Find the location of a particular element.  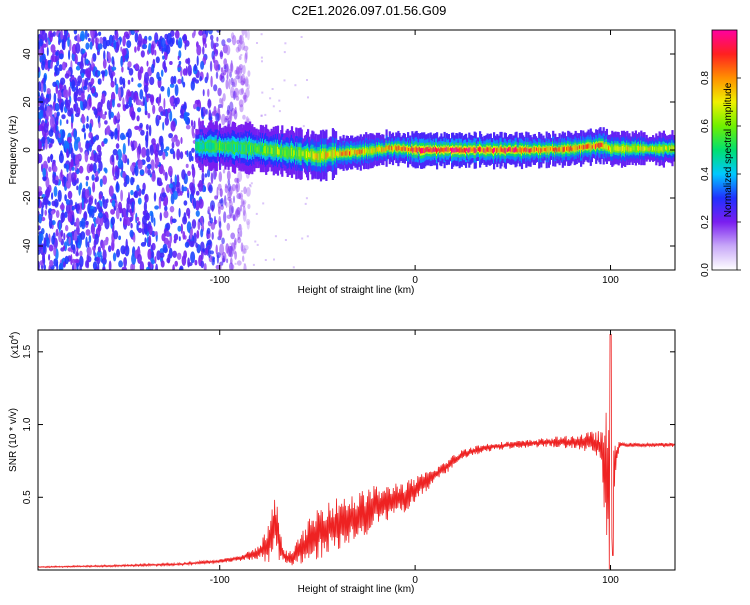

heatmap-y-tick-label: -20 is located at coordinates (27, 197).